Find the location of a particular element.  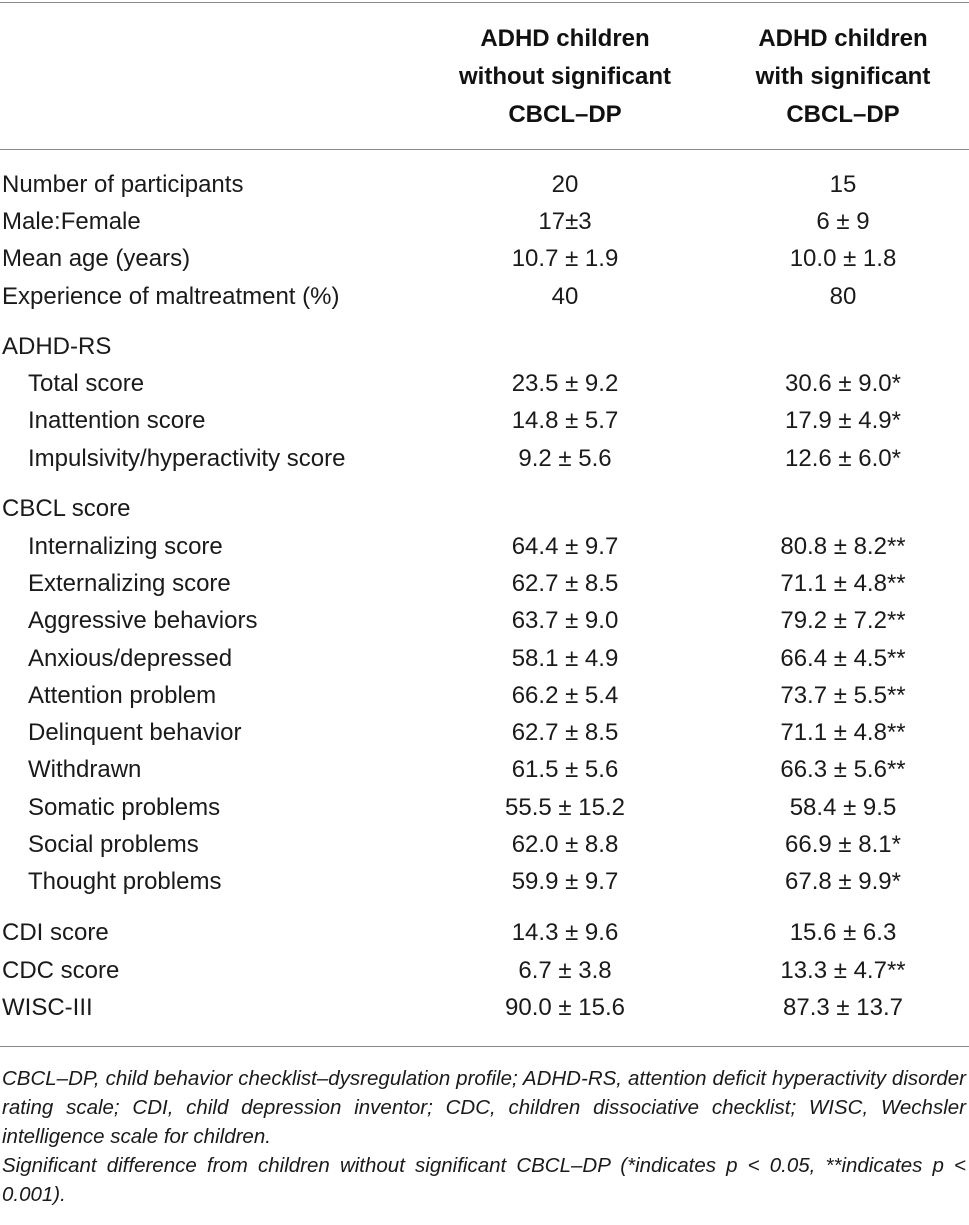

cell-with-dp: 66.4 ± 4.5** is located at coordinates (843, 658).